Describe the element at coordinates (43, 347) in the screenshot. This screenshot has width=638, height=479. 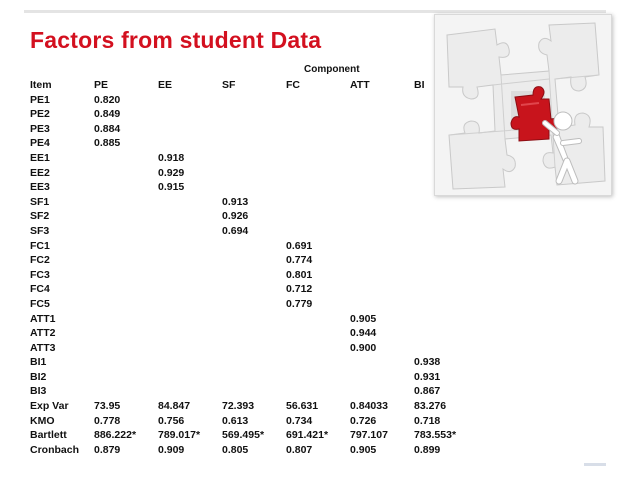
I see `row-label: ATT3` at that location.